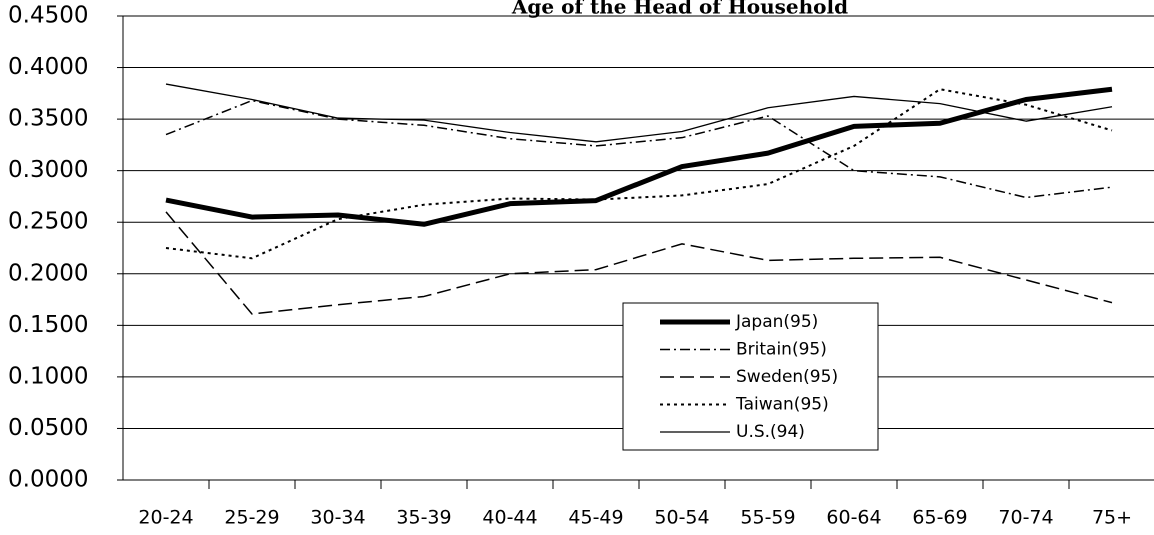 The height and width of the screenshot is (535, 1154). Describe the element at coordinates (251, 518) in the screenshot. I see `x-tick-label: 25-29` at that location.